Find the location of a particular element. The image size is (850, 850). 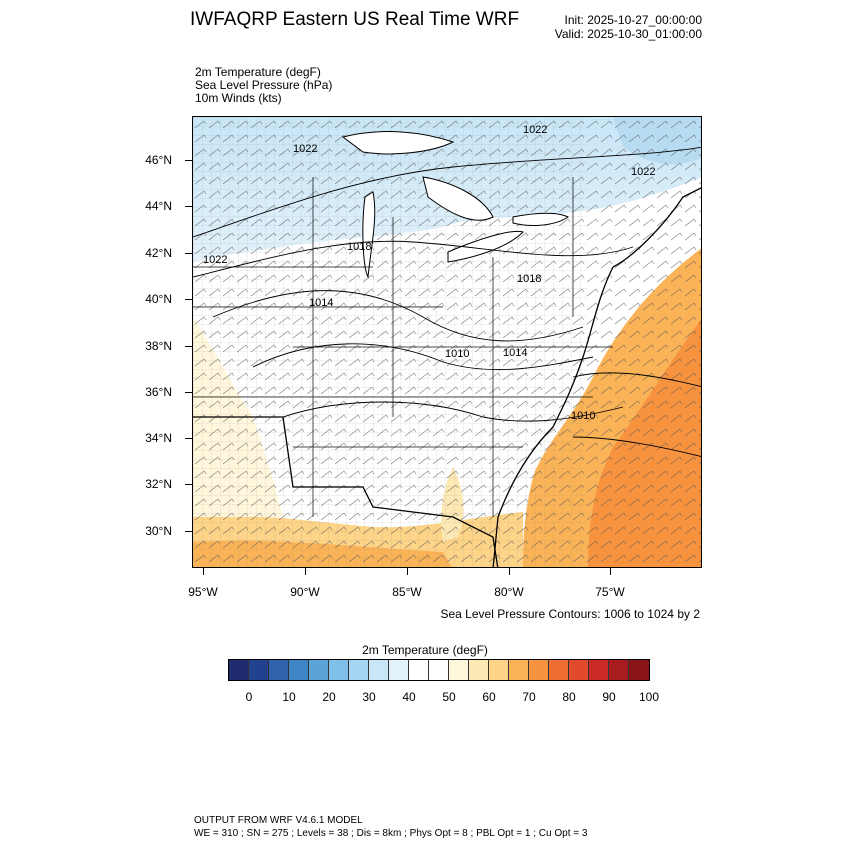

colorbar-label: 70 is located at coordinates (529, 697).